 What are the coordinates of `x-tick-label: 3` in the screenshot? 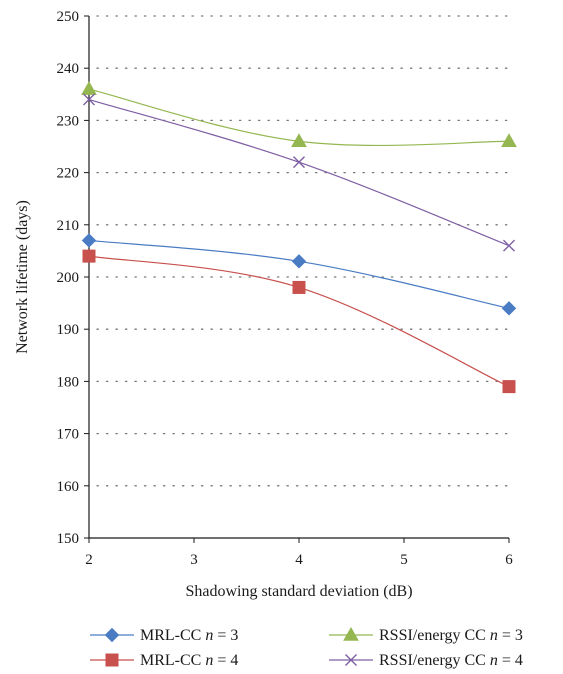 It's located at (194, 560).